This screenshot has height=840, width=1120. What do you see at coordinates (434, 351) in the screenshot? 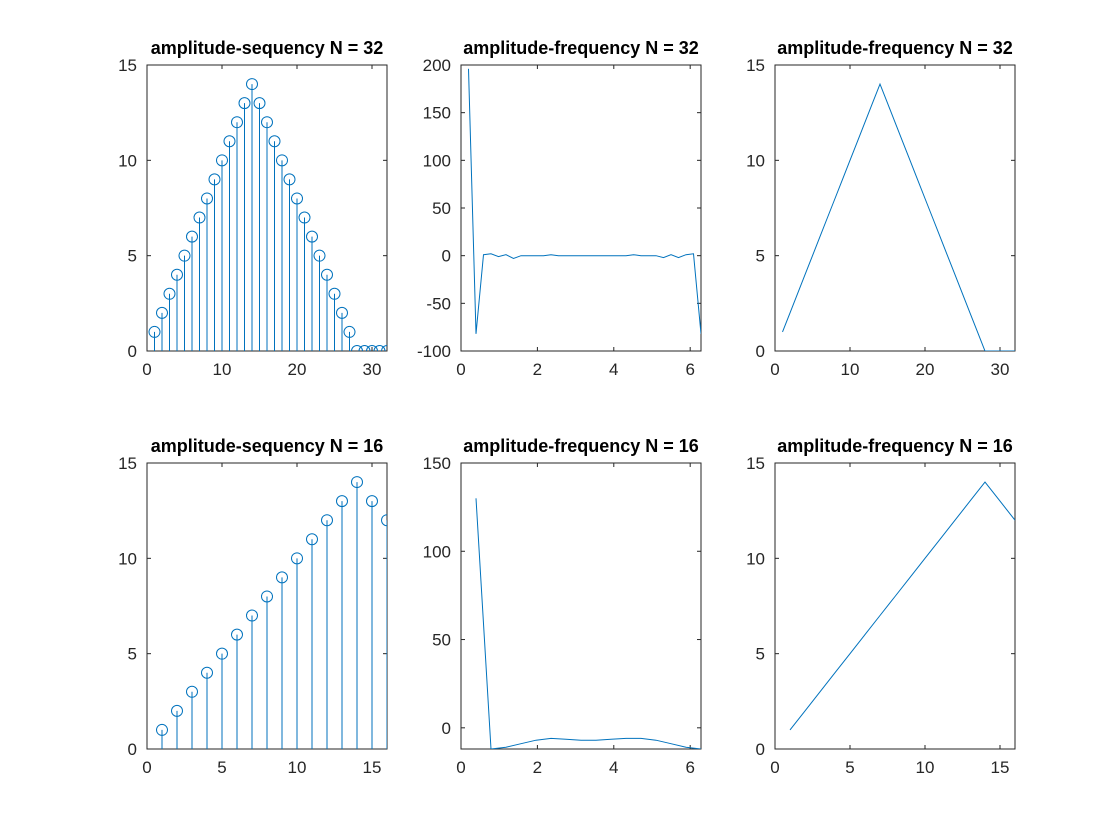
I see `y-tick-label: -100` at bounding box center [434, 351].